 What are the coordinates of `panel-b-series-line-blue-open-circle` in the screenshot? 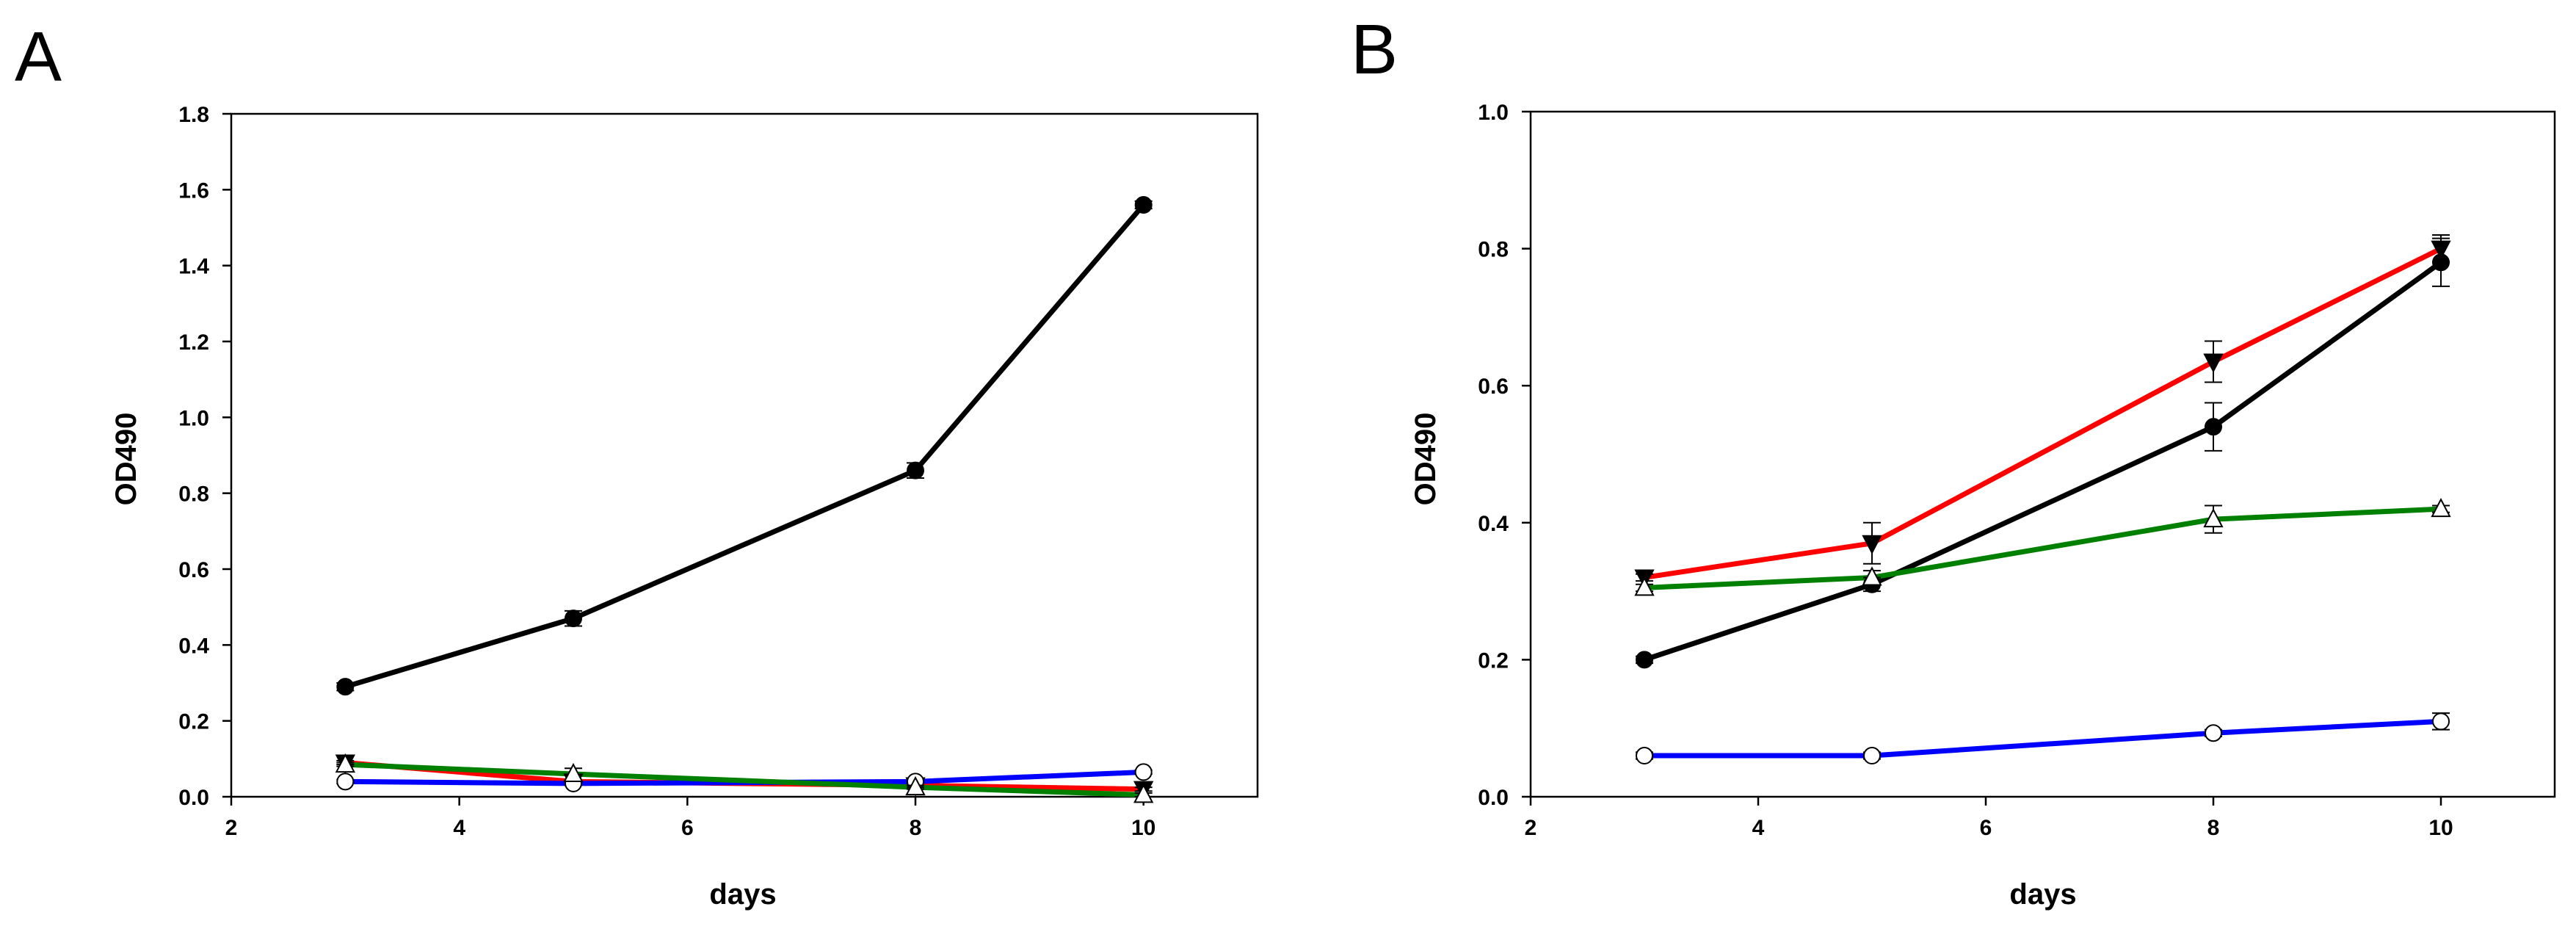 It's located at (2043, 738).